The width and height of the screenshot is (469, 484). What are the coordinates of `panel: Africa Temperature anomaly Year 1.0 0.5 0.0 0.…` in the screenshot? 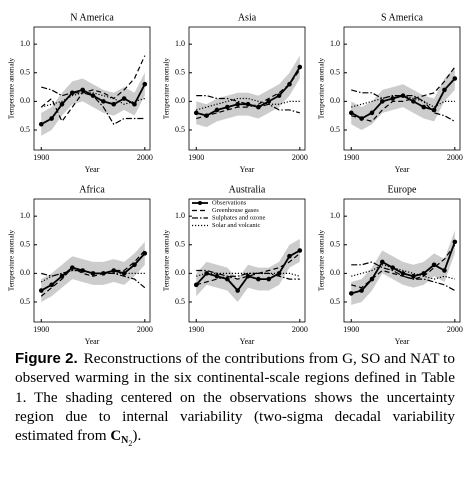 It's located at (80, 264).